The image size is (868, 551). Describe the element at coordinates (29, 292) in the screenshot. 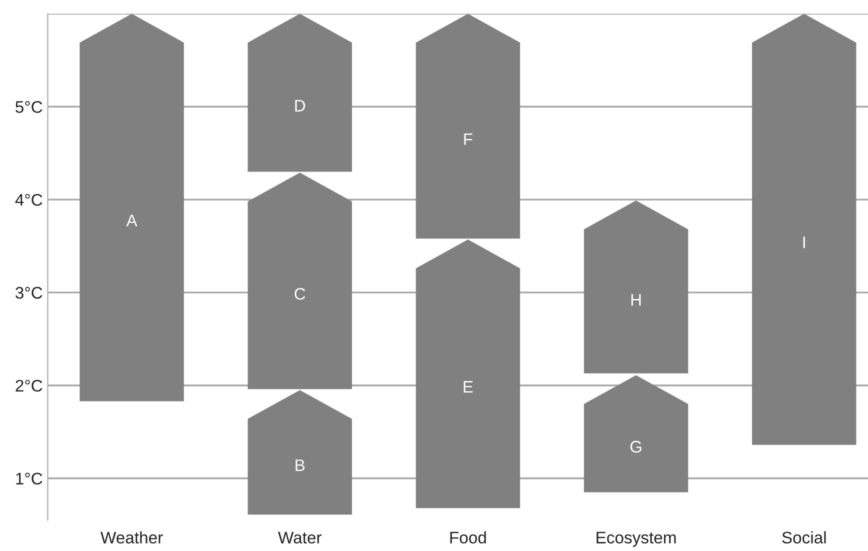

I see `y-tick-label: 3°C` at that location.